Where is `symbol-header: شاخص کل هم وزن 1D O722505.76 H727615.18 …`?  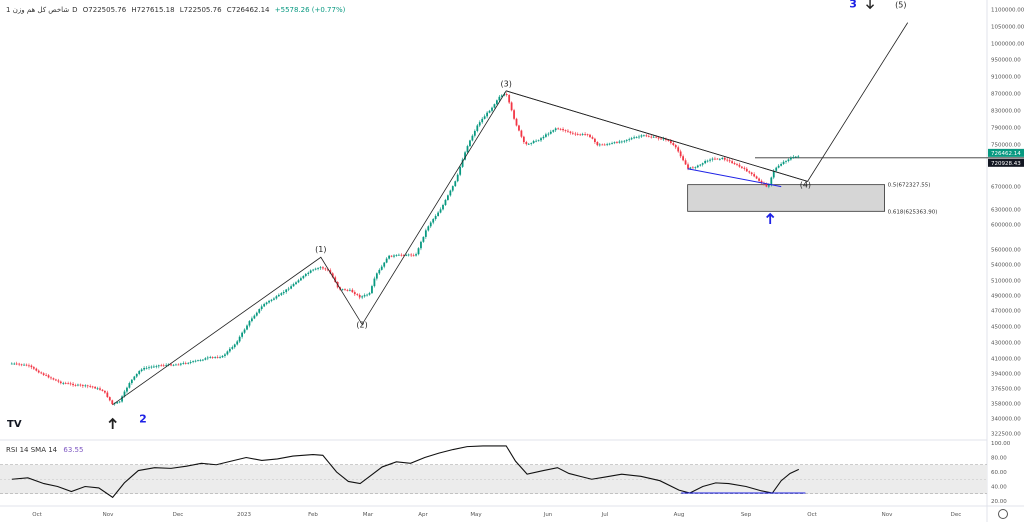 symbol-header: شاخص کل هم وزن 1D O722505.76 H727615.18 … is located at coordinates (177, 10).